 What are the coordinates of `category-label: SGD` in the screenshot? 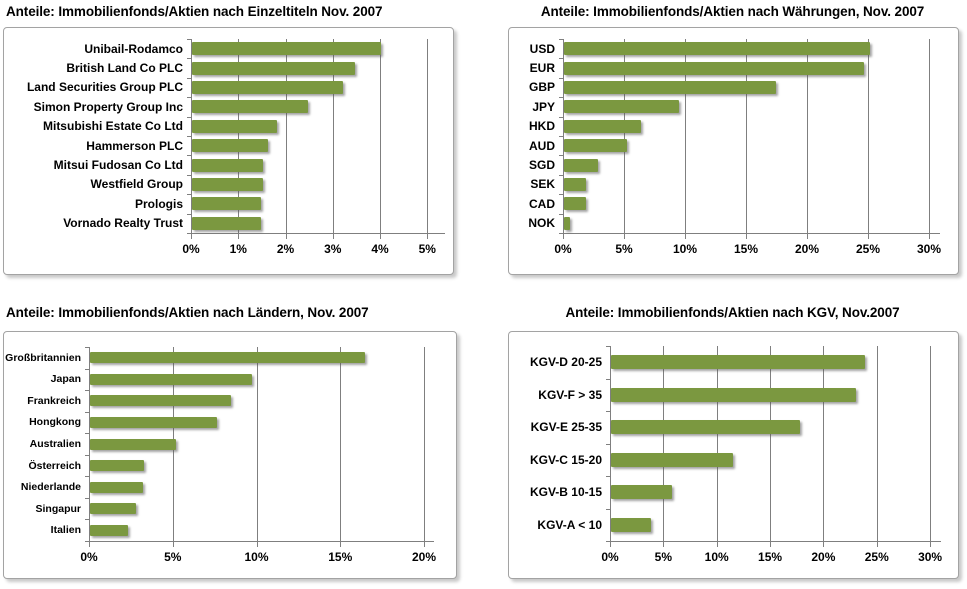 It's located at (541, 165).